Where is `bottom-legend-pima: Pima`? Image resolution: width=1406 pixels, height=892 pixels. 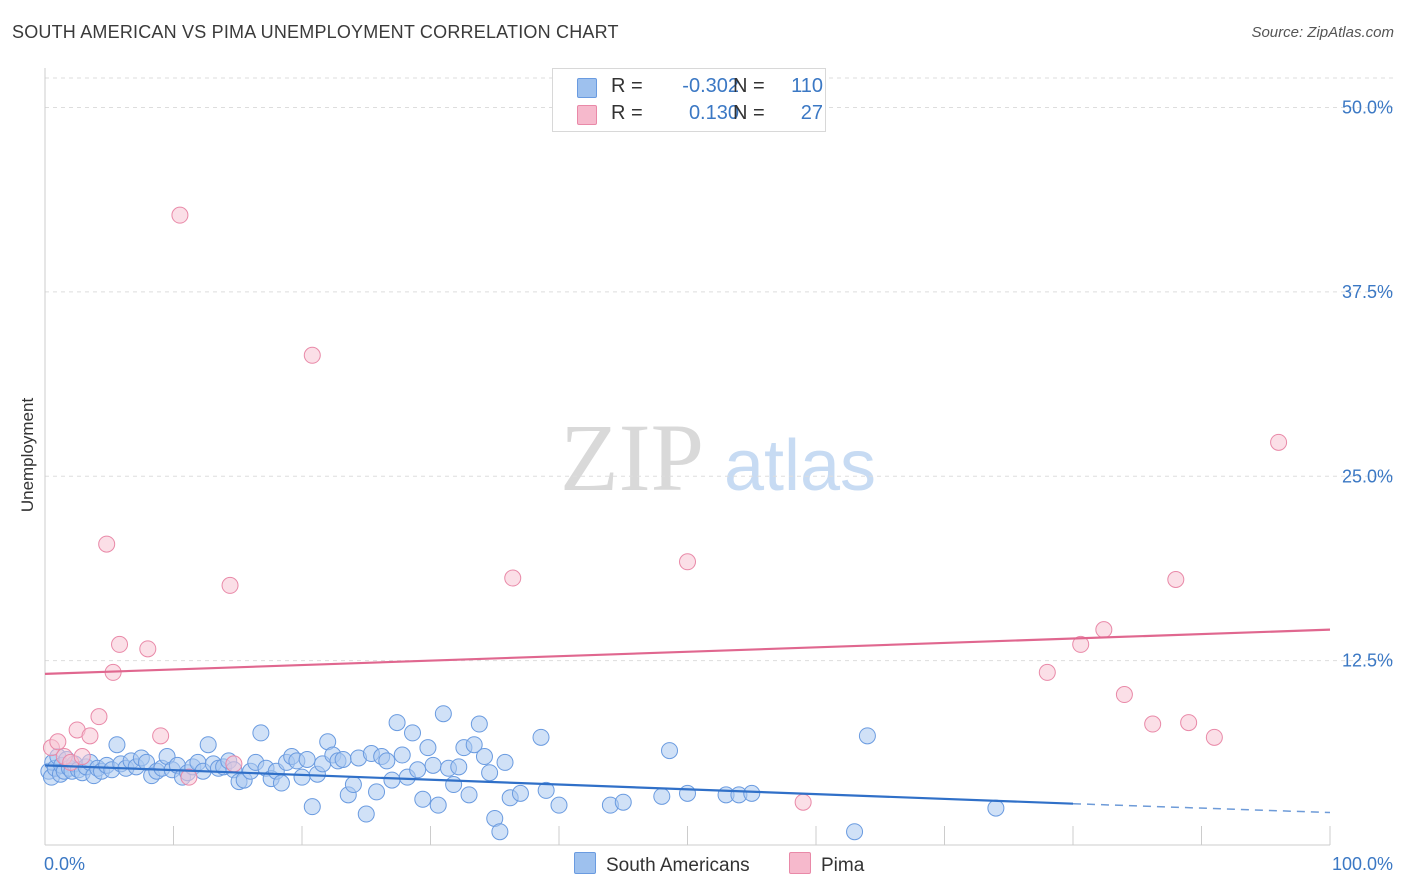 bottom-legend-pima: Pima is located at coordinates (826, 864).